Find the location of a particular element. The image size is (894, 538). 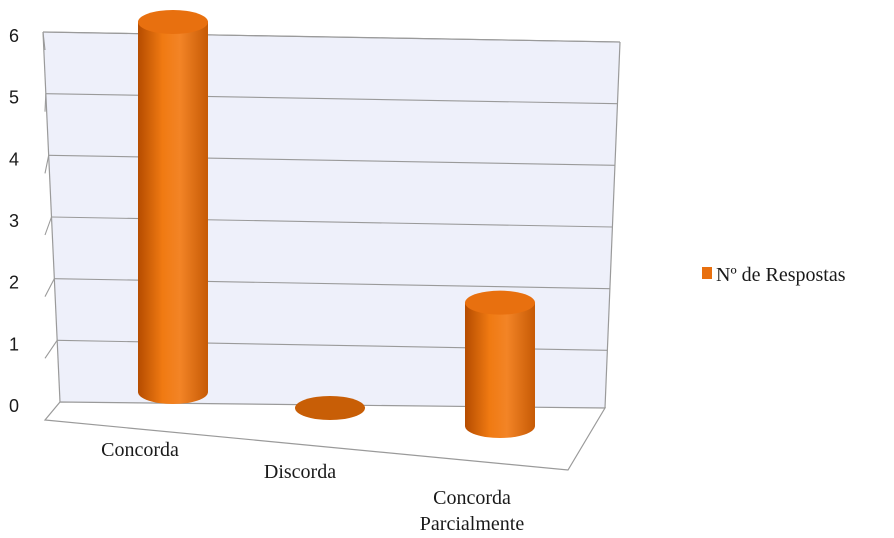

y-axis-tick-labels: 0 1 2 3 4 5 6 is located at coordinates (14, 221).